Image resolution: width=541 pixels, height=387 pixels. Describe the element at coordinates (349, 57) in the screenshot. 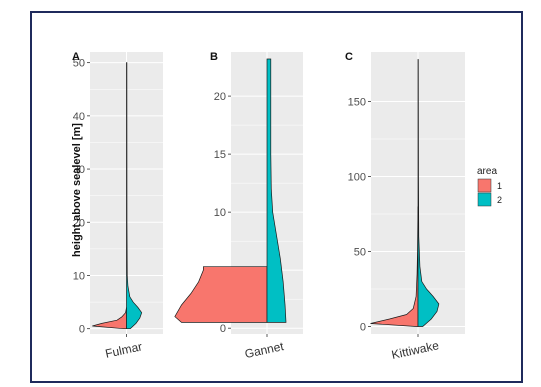

I see `panel-label: C` at that location.